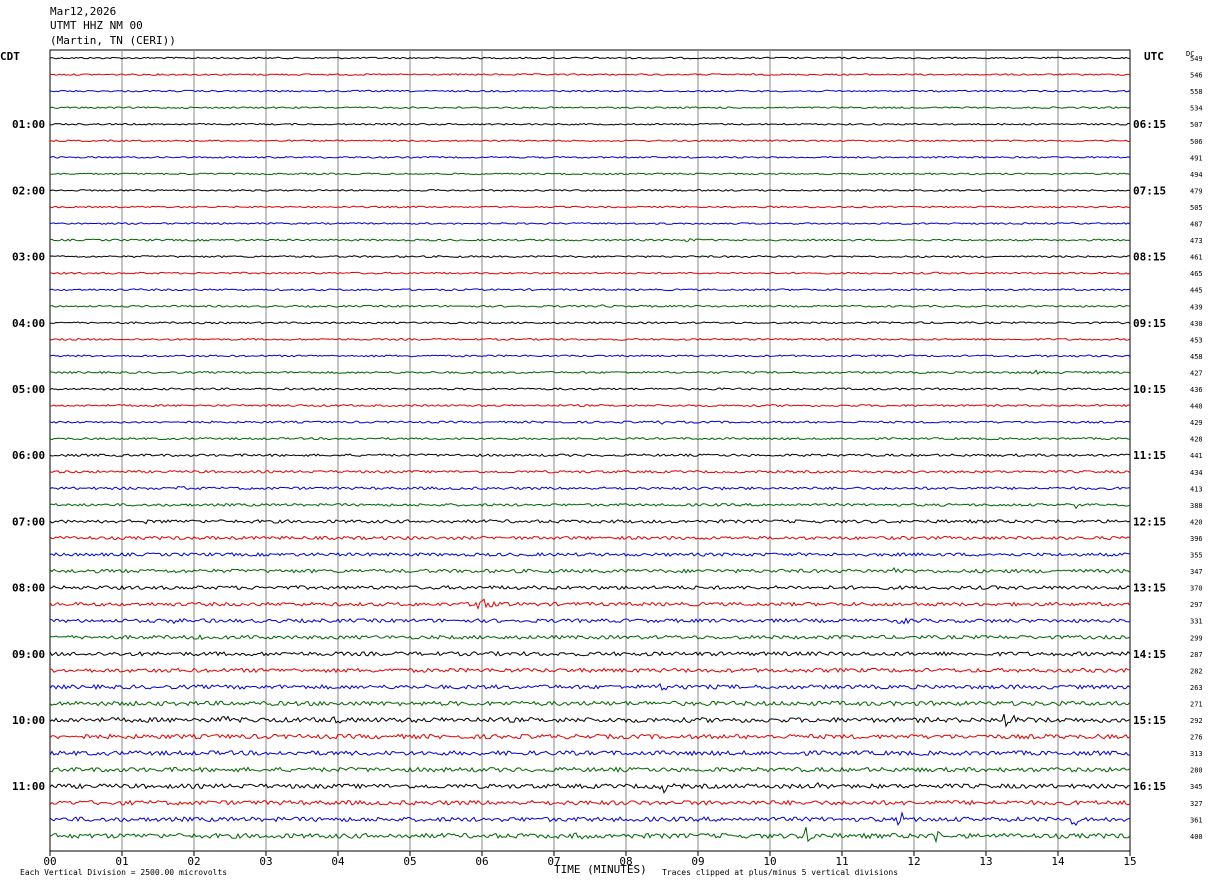  Describe the element at coordinates (1129, 861) in the screenshot. I see `x-tick-label: 15` at that location.